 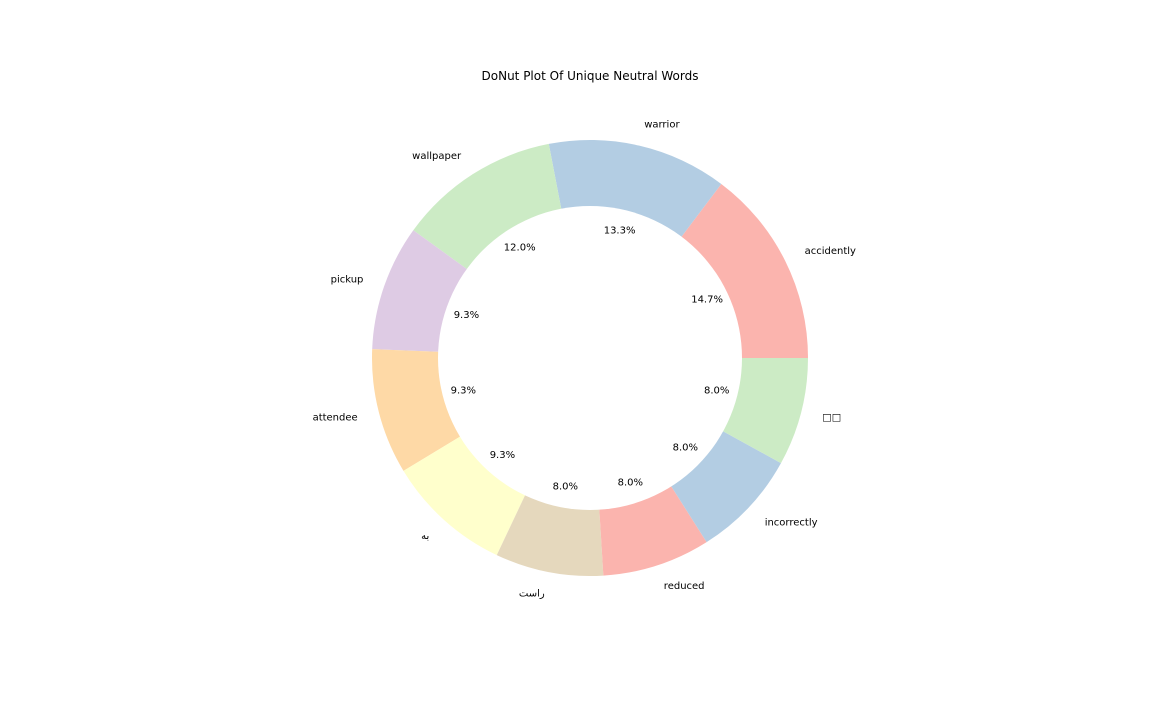 I want to click on slice-label-2: wallpaper, so click(x=437, y=156).